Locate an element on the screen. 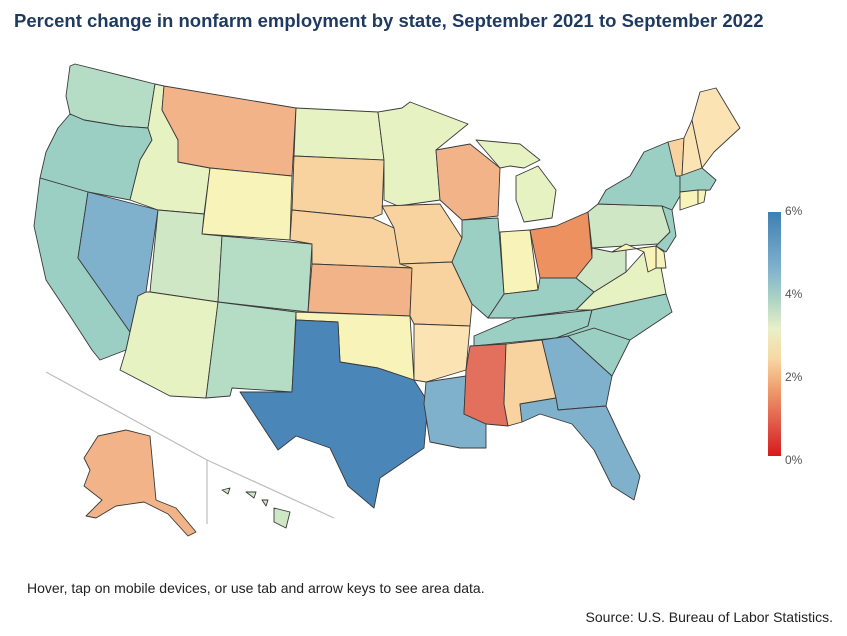  state-MD is located at coordinates (634, 258).